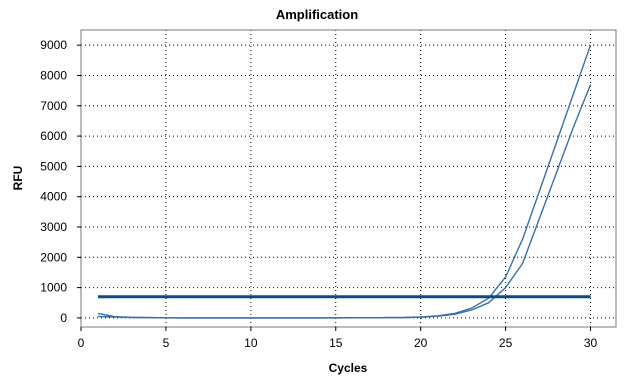  Describe the element at coordinates (166, 343) in the screenshot. I see `x-tick-label: 5` at that location.